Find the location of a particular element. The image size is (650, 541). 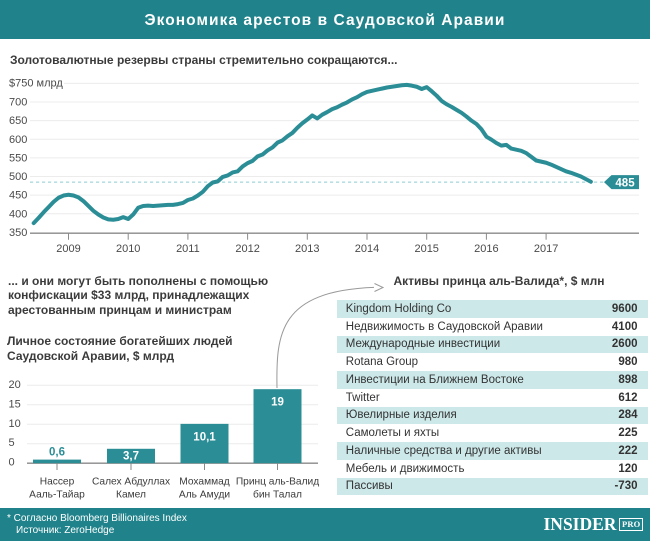

svg-text: 0,6 is located at coordinates (57, 453).